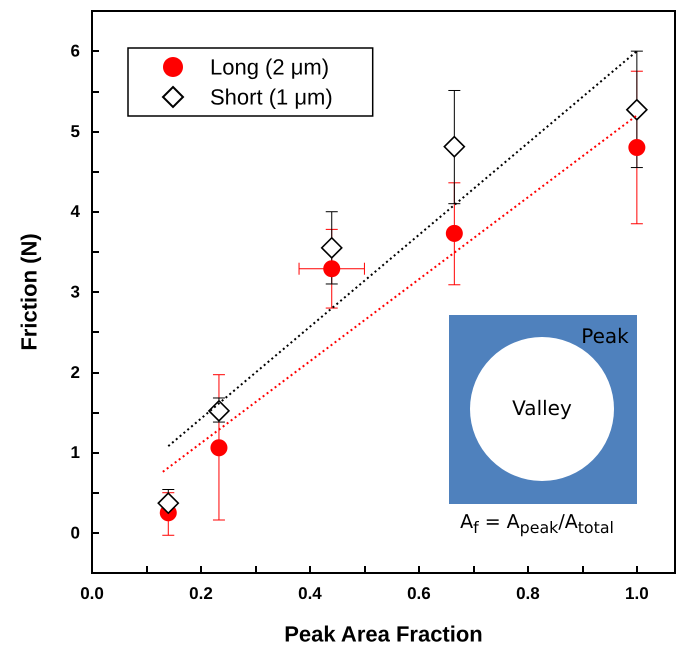 The width and height of the screenshot is (677, 652). What do you see at coordinates (605, 336) in the screenshot?
I see `annotation: Peak` at bounding box center [605, 336].